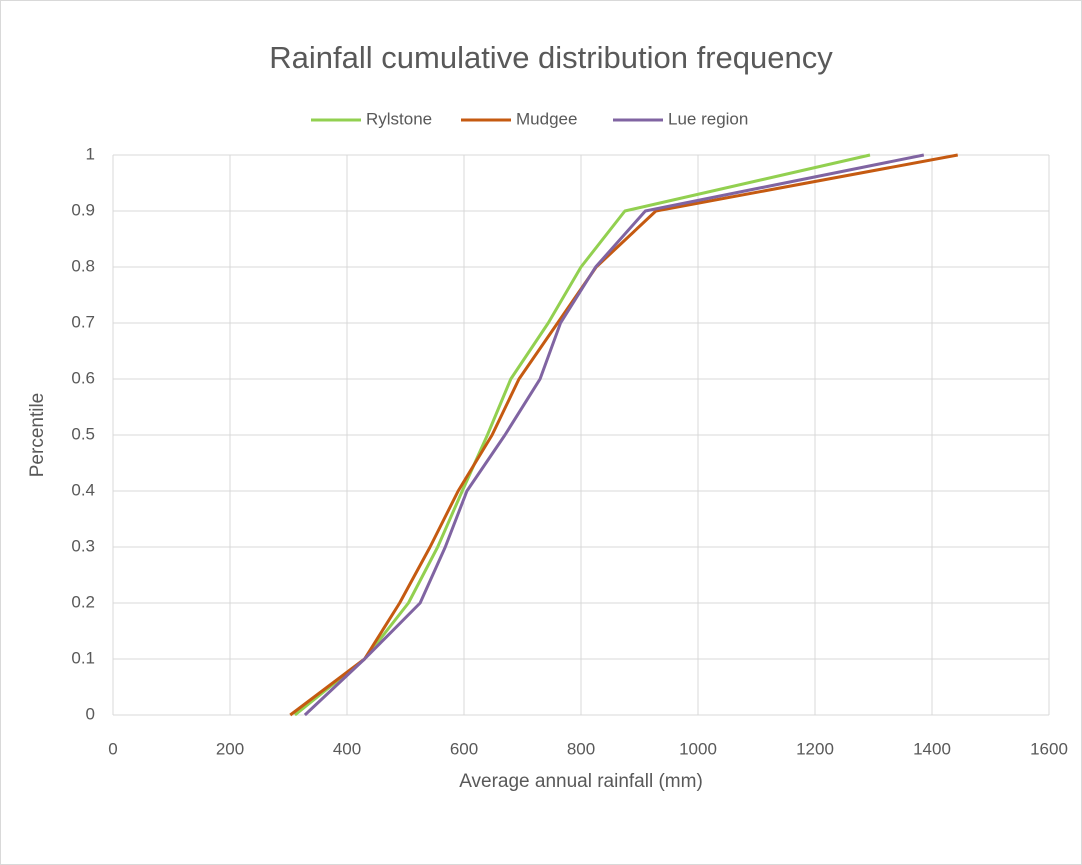  What do you see at coordinates (83, 489) in the screenshot?
I see `y-tick-label: 0.4` at bounding box center [83, 489].